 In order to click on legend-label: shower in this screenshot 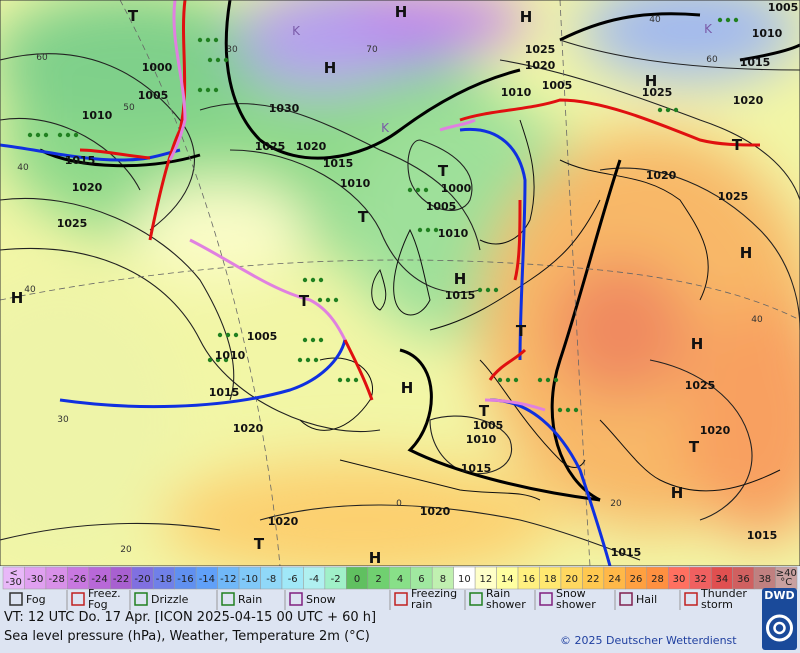, I will do `click(576, 604)`.